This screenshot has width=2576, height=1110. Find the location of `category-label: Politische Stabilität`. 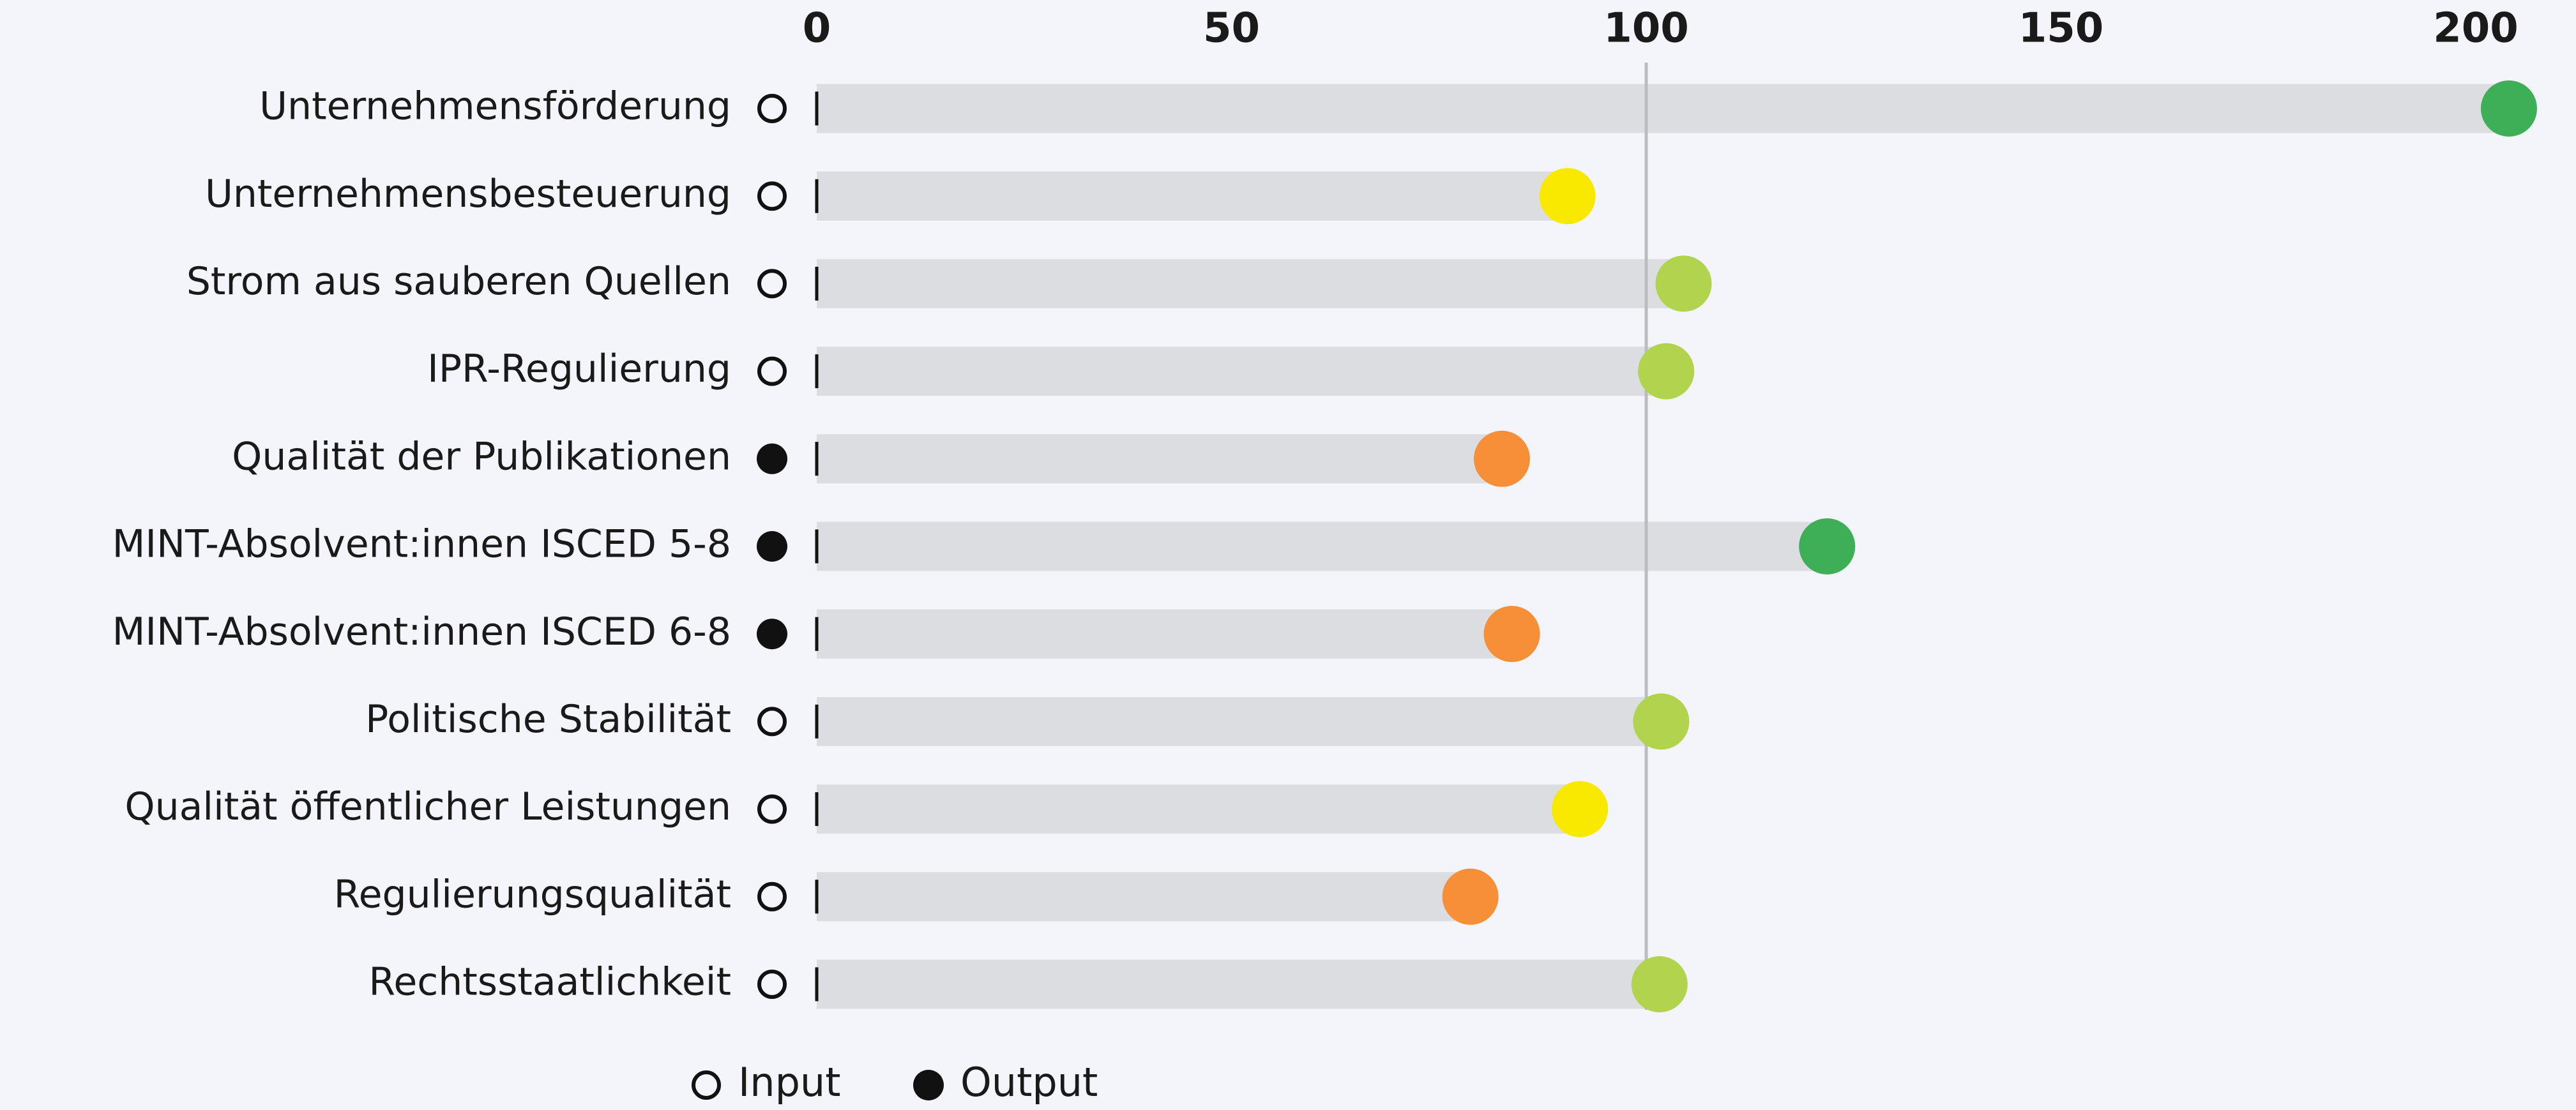

category-label: Politische Stabilität is located at coordinates (548, 719).